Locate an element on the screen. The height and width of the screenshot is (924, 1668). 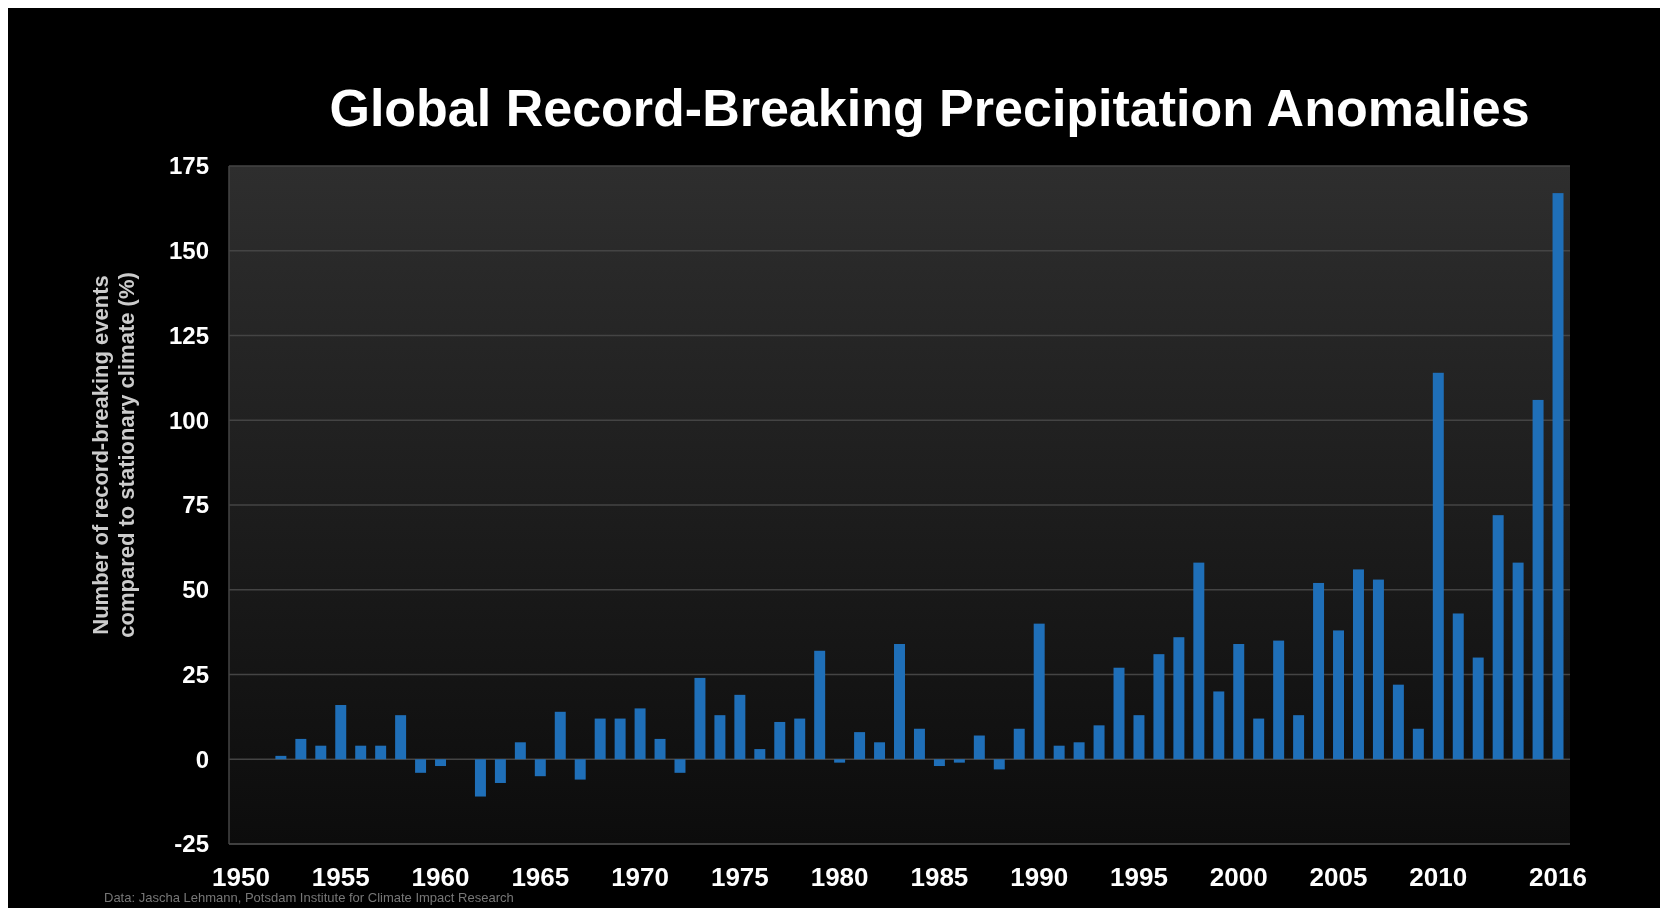
y-tick-label: 25 is located at coordinates (195, 674).